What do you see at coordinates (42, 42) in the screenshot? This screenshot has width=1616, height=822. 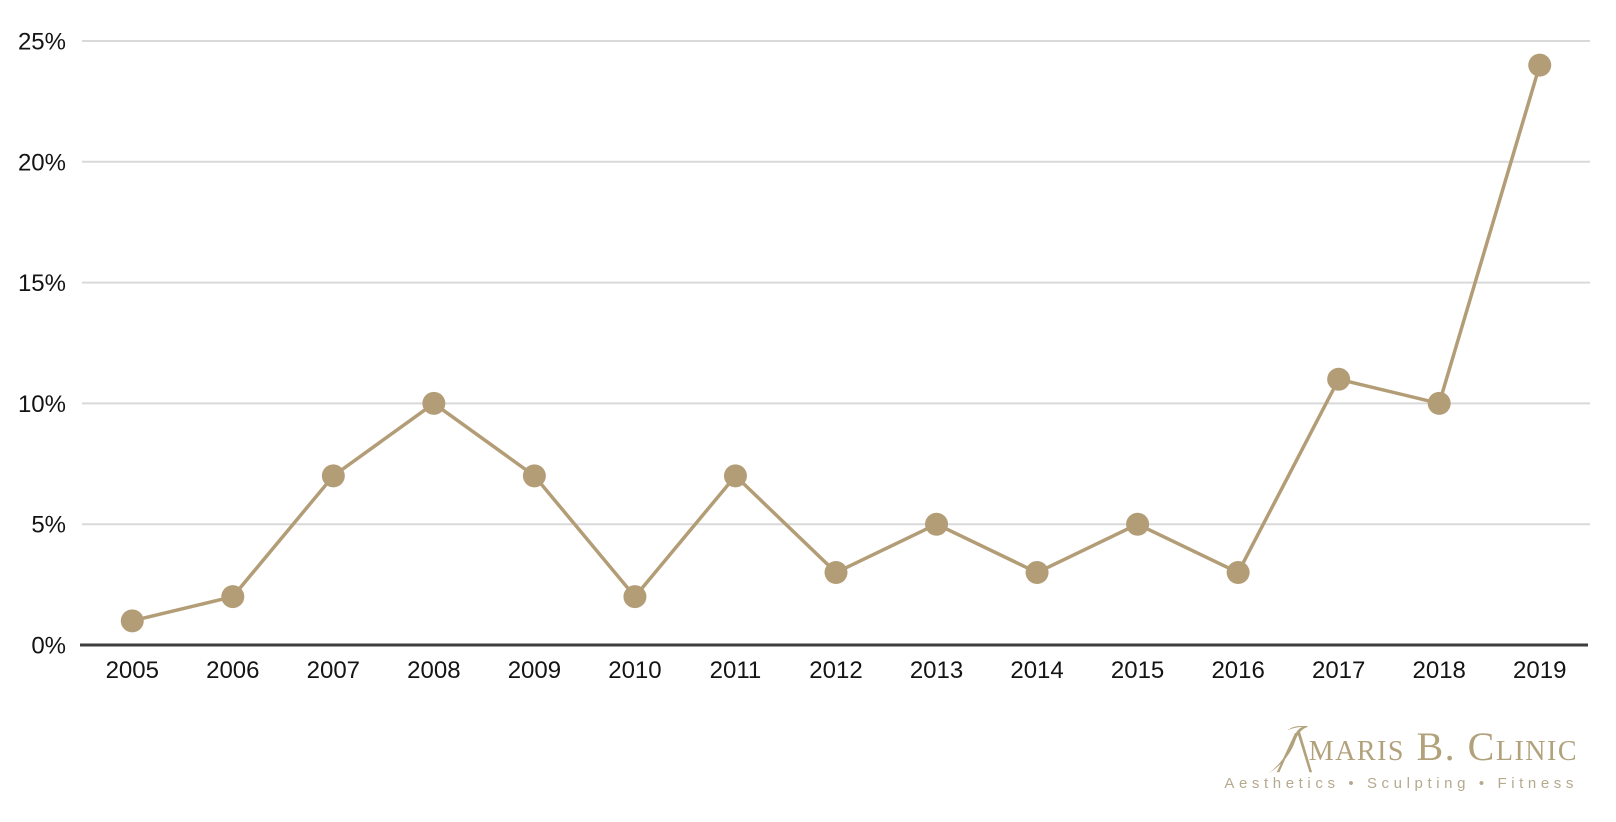 I see `y-axis-label: 25%` at bounding box center [42, 42].